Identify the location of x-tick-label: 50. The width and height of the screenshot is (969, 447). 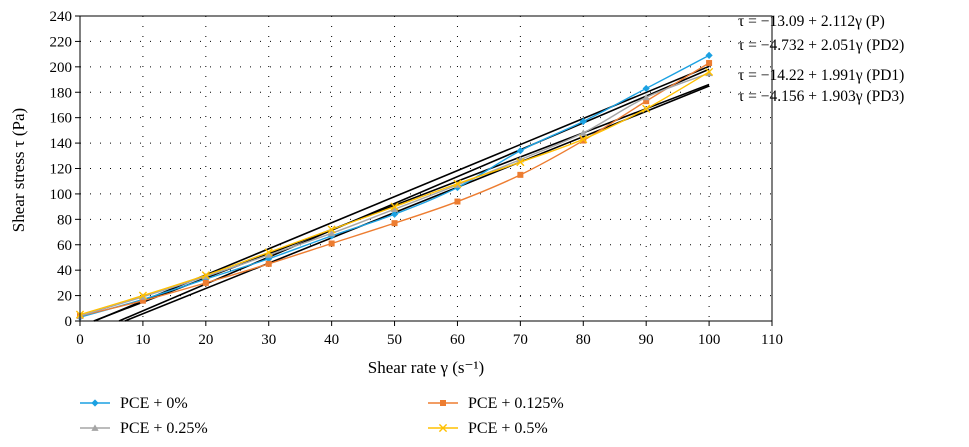
(394, 340).